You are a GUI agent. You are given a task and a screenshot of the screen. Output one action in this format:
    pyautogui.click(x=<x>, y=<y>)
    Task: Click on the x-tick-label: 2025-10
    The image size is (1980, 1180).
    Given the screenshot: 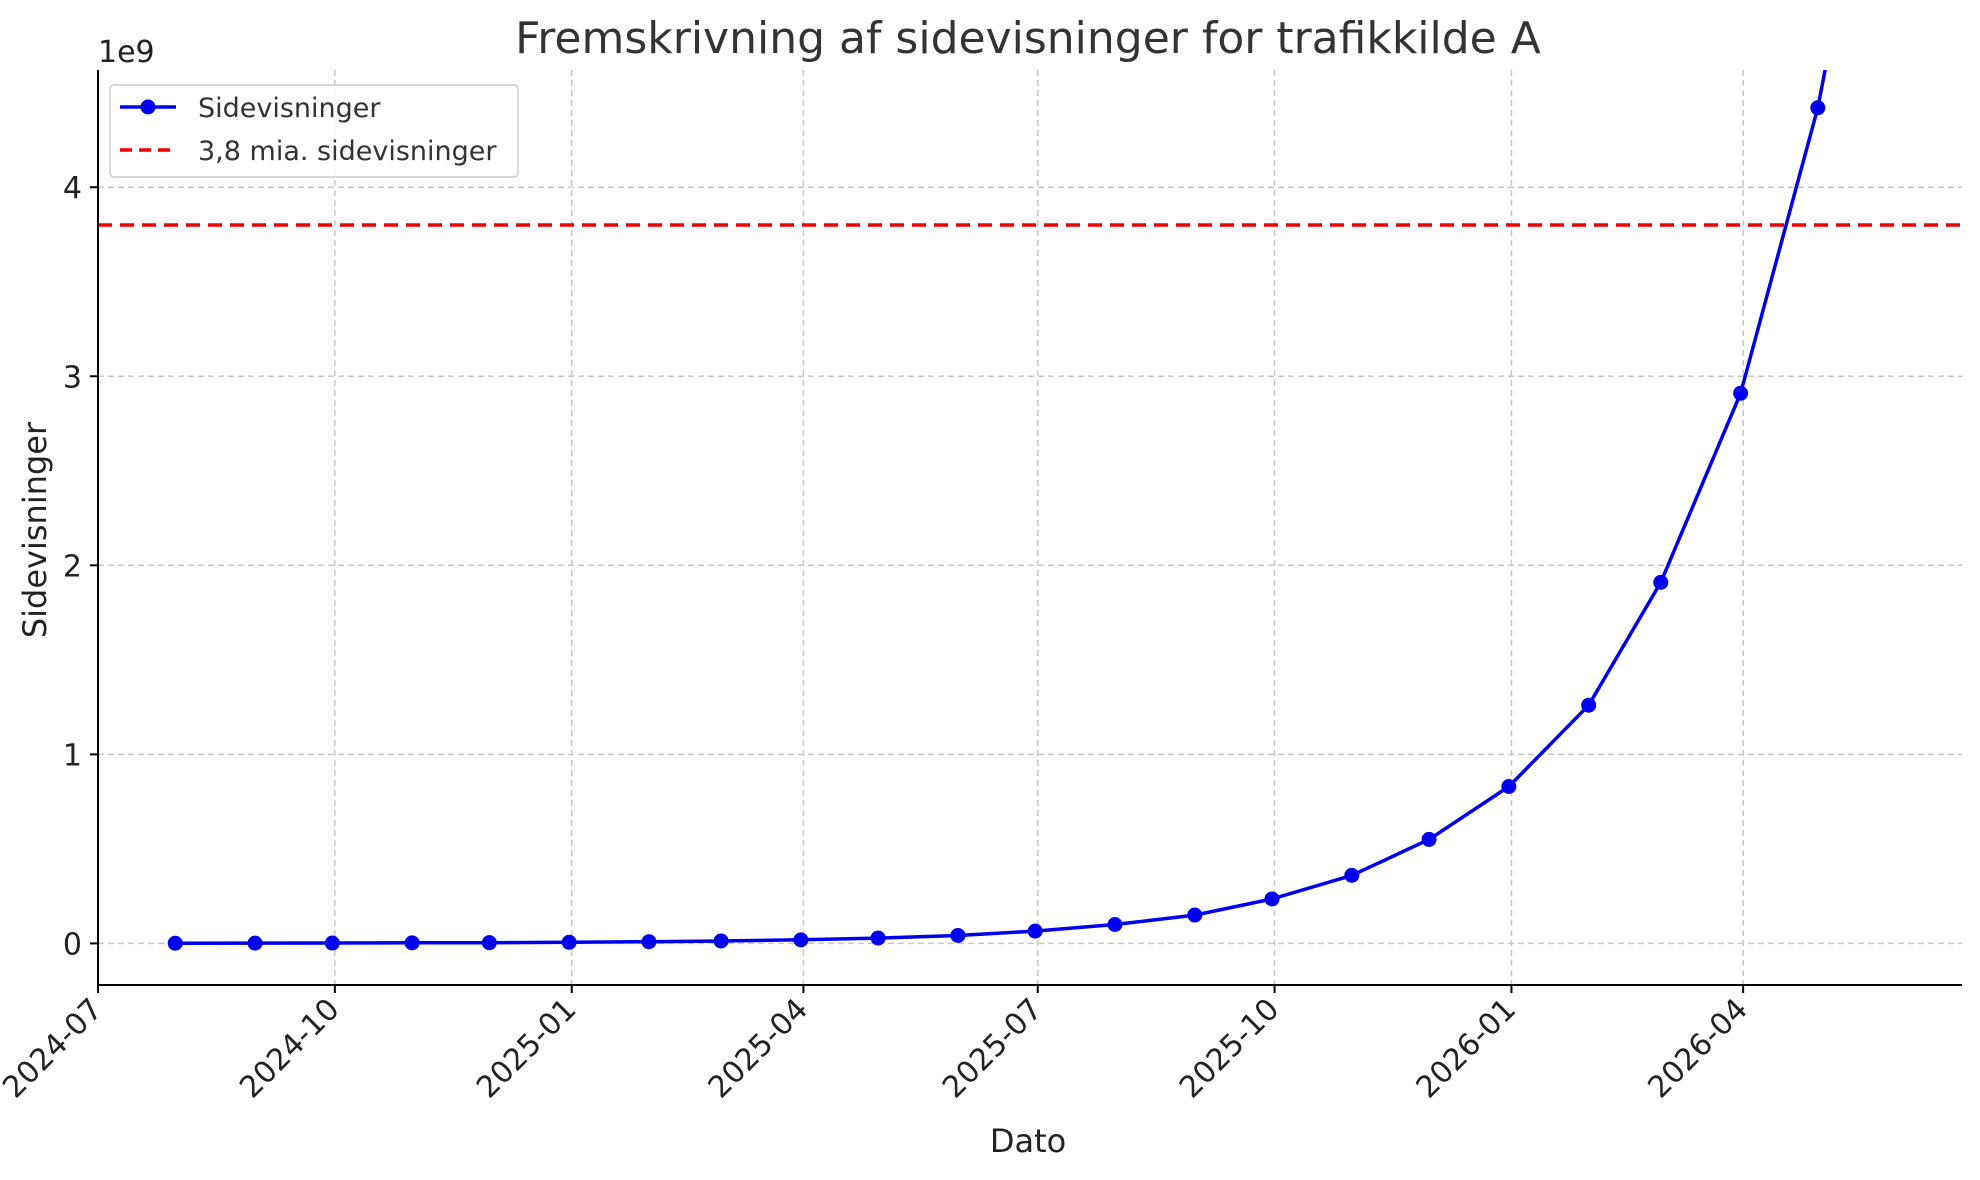 What is the action you would take?
    pyautogui.click(x=1229, y=1048)
    